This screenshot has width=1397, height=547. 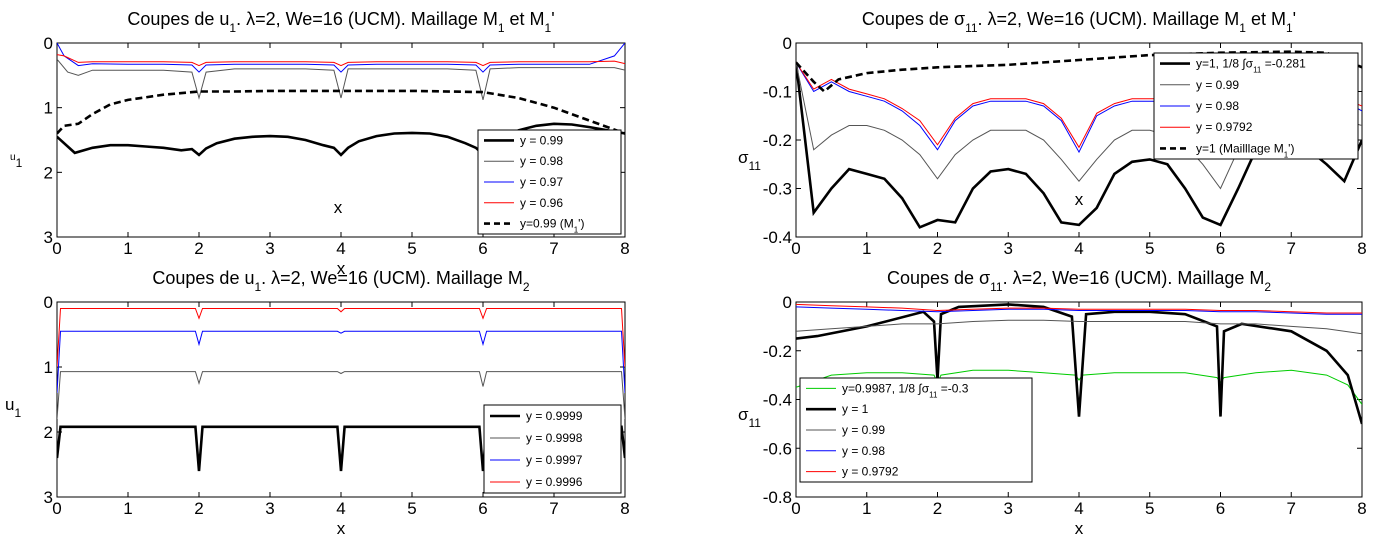 I want to click on series-group, so click(x=1079, y=364).